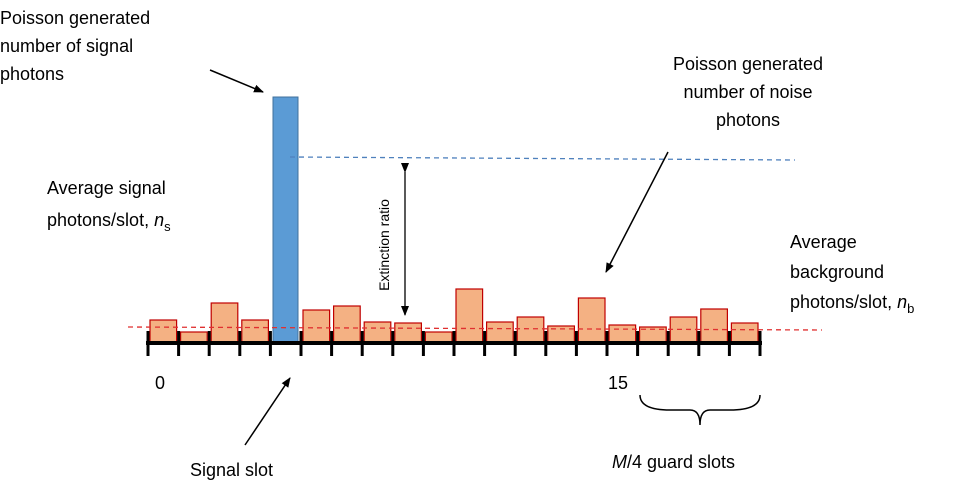  Describe the element at coordinates (837, 272) in the screenshot. I see `average-background: background` at that location.